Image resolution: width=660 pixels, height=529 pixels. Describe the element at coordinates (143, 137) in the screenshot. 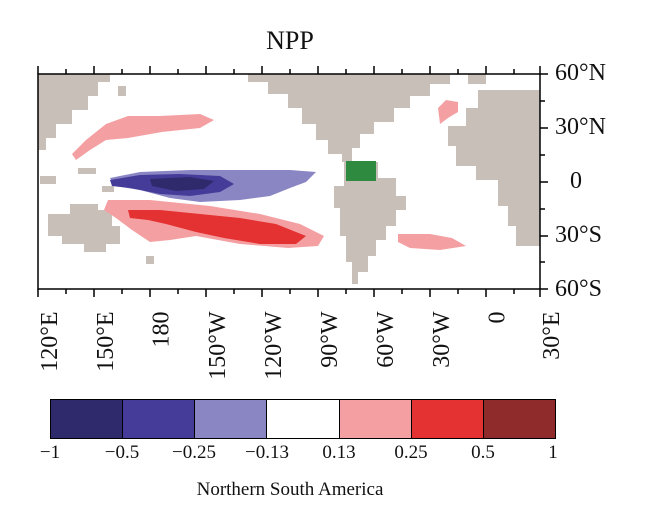

I see `light-red-north-pacific` at that location.